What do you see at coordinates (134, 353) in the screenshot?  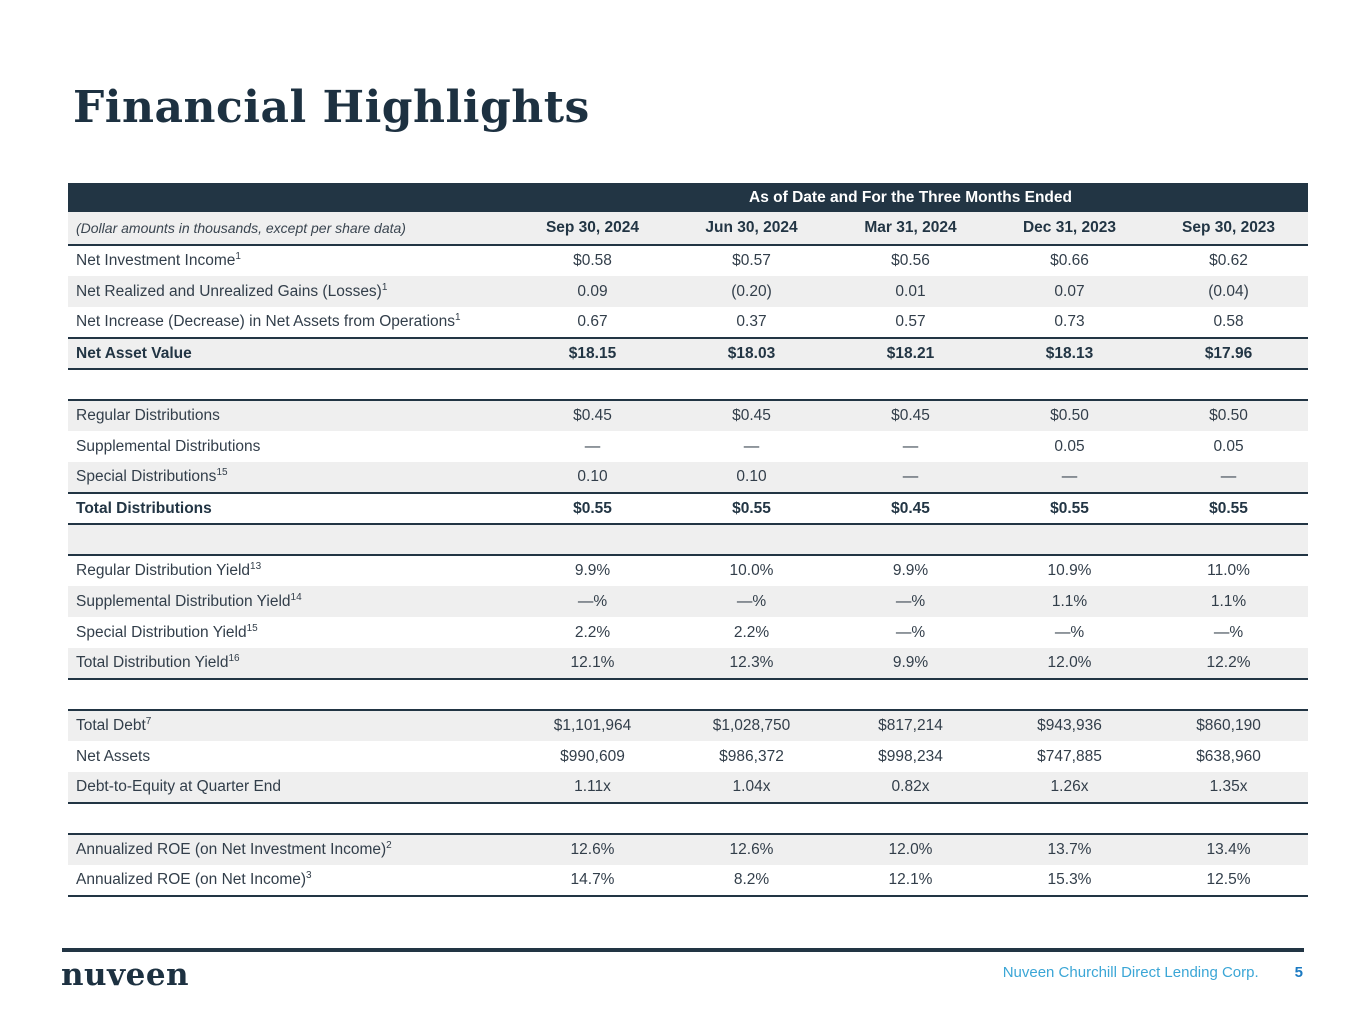 I see `row-label: Net Asset Value` at bounding box center [134, 353].